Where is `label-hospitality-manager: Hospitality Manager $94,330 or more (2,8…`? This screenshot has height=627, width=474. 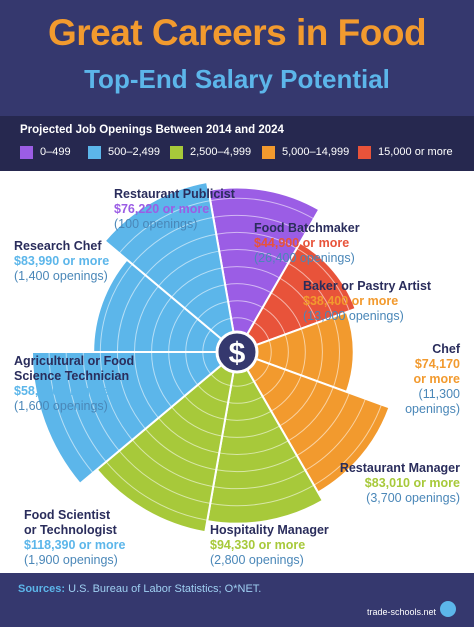
label-hospitality-manager: Hospitality Manager $94,330 or more (2,8… is located at coordinates (269, 545).